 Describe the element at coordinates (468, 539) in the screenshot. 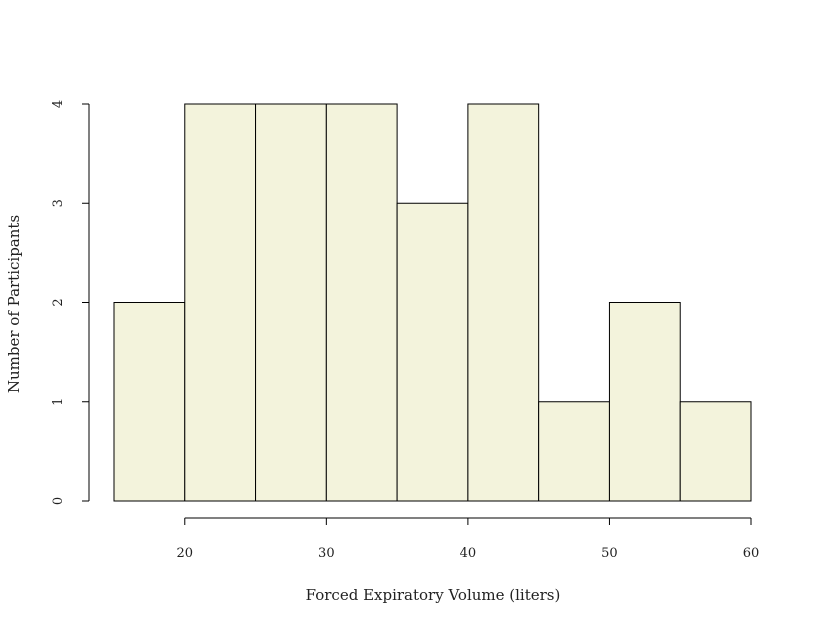

I see `x-axis: 20 30 40 50 60` at that location.